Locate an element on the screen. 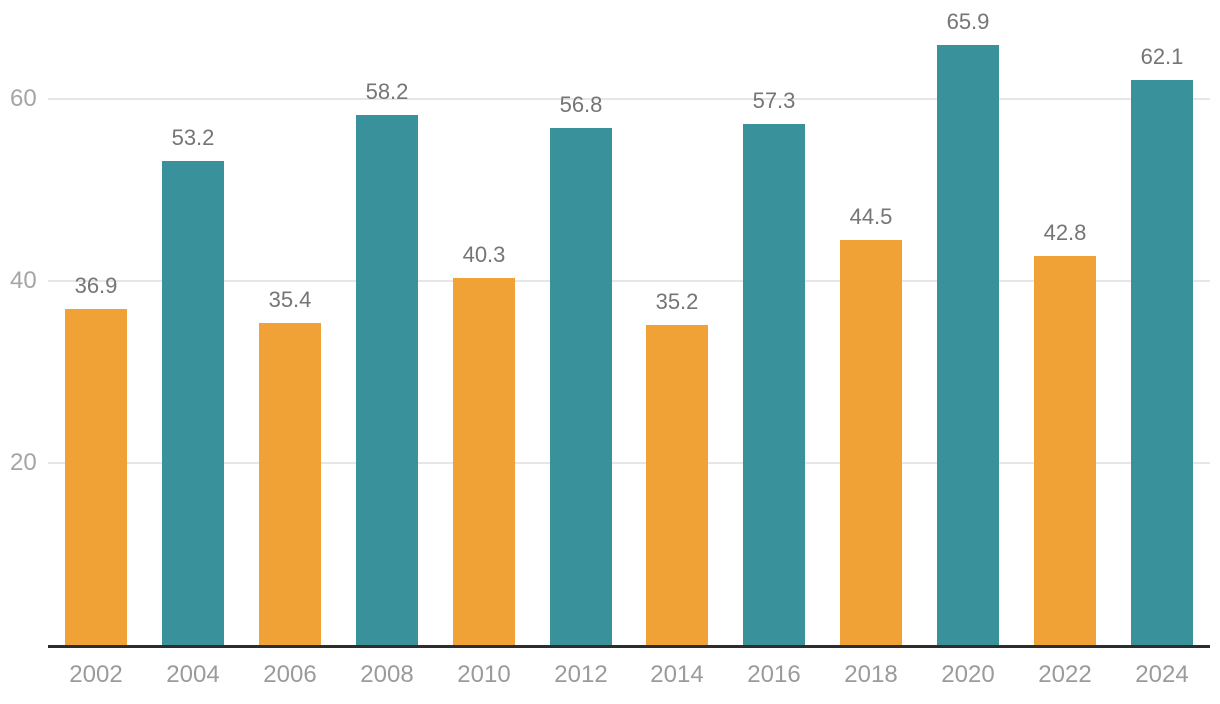  y-axis-tick-label: 60 is located at coordinates (23, 99).